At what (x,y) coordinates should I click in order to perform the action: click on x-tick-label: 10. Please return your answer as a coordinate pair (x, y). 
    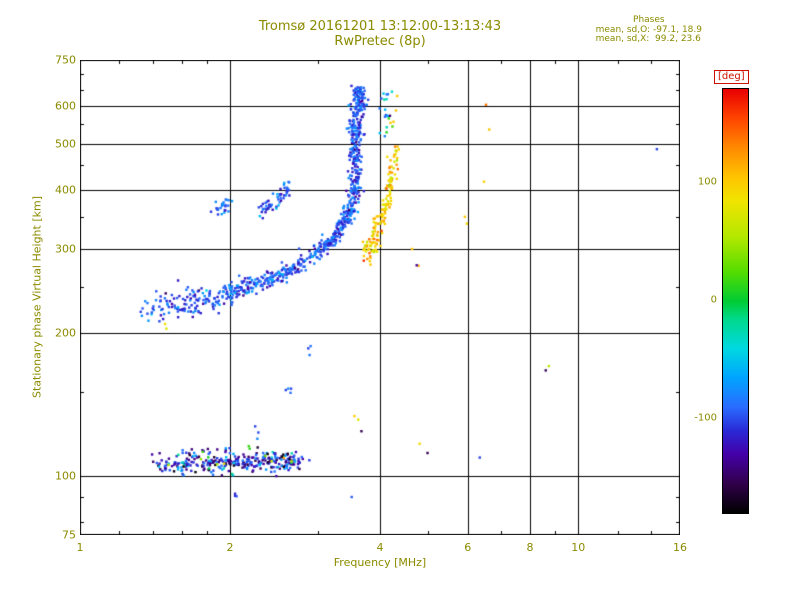
    Looking at the image, I should click on (578, 547).